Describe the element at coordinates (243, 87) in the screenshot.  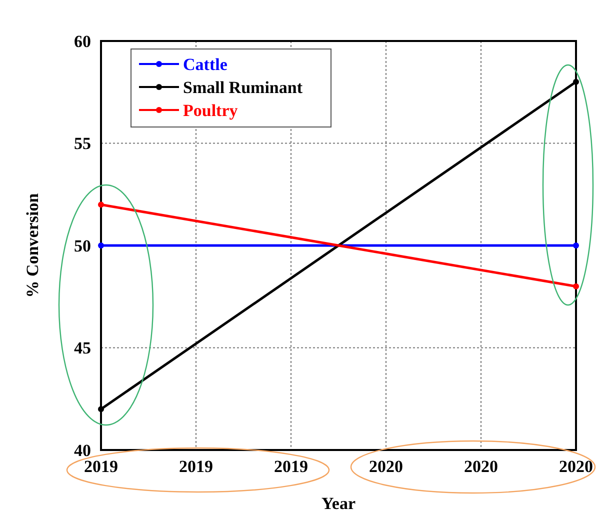
I see `legend-label: Small Ruminant` at that location.